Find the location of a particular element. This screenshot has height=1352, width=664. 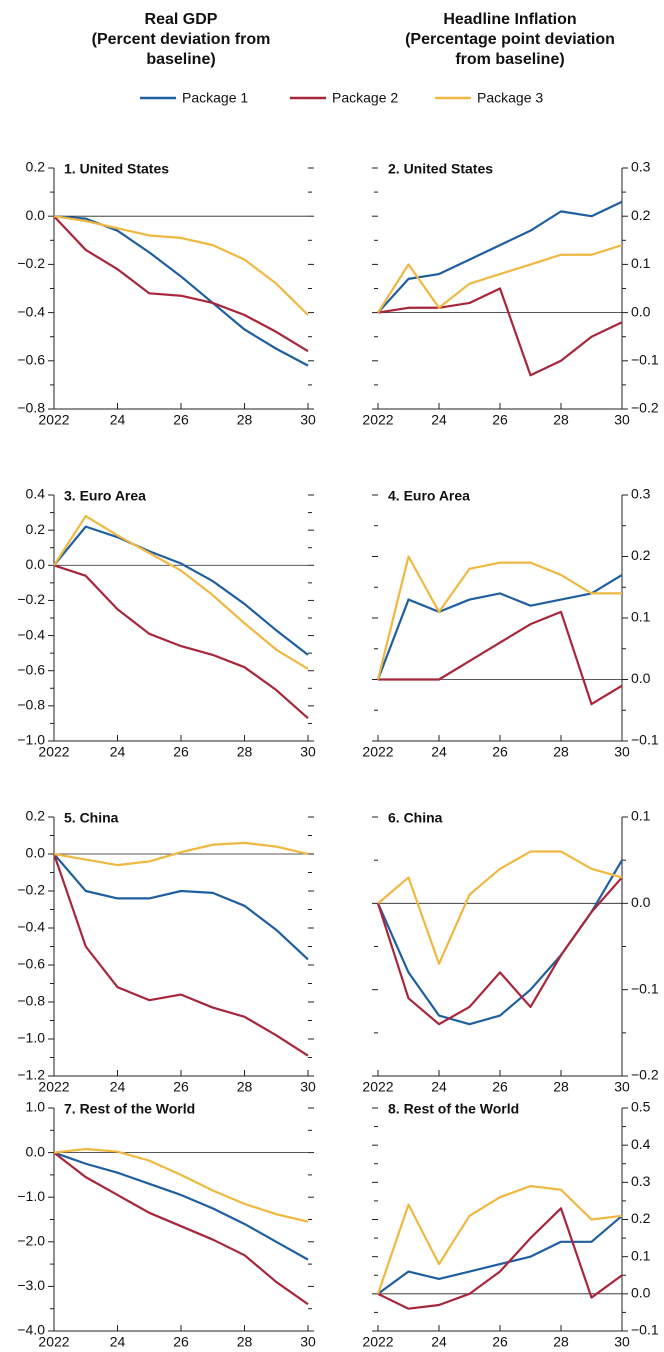

column-title: from baseline) is located at coordinates (509, 59).